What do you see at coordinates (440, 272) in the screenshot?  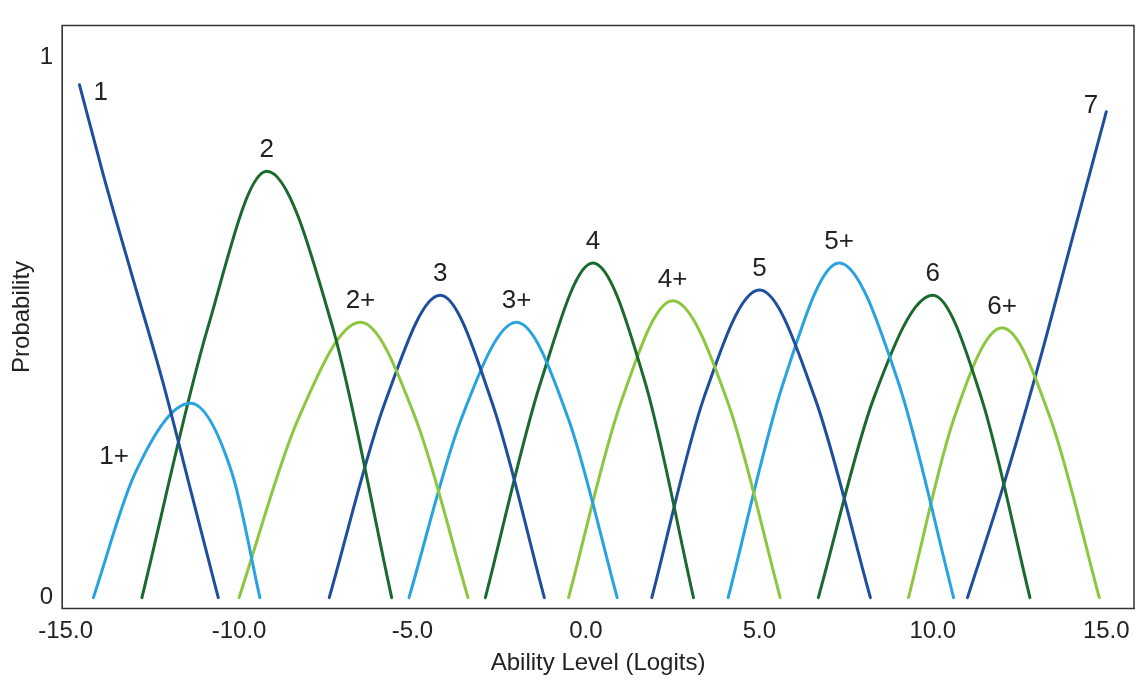 I see `series-label: 3` at bounding box center [440, 272].